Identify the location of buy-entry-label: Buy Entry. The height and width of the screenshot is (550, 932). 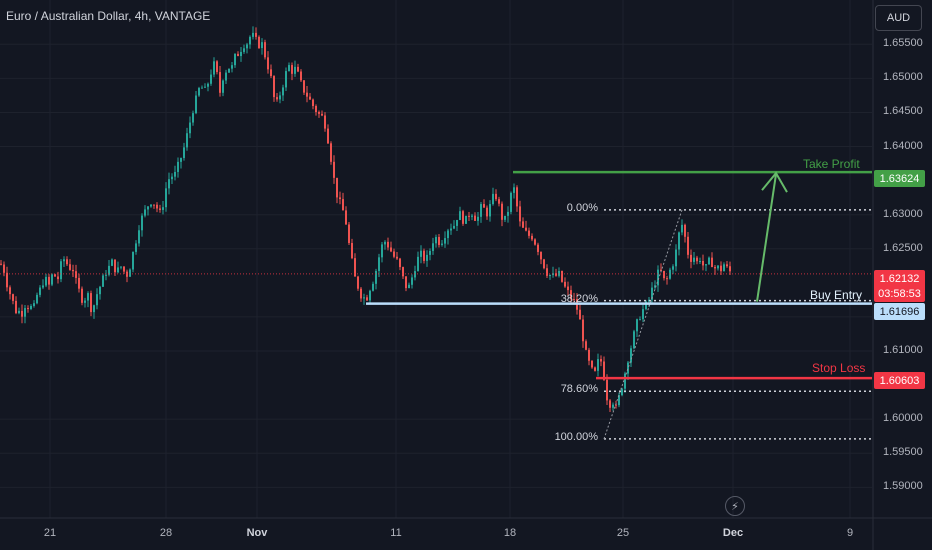
(836, 295).